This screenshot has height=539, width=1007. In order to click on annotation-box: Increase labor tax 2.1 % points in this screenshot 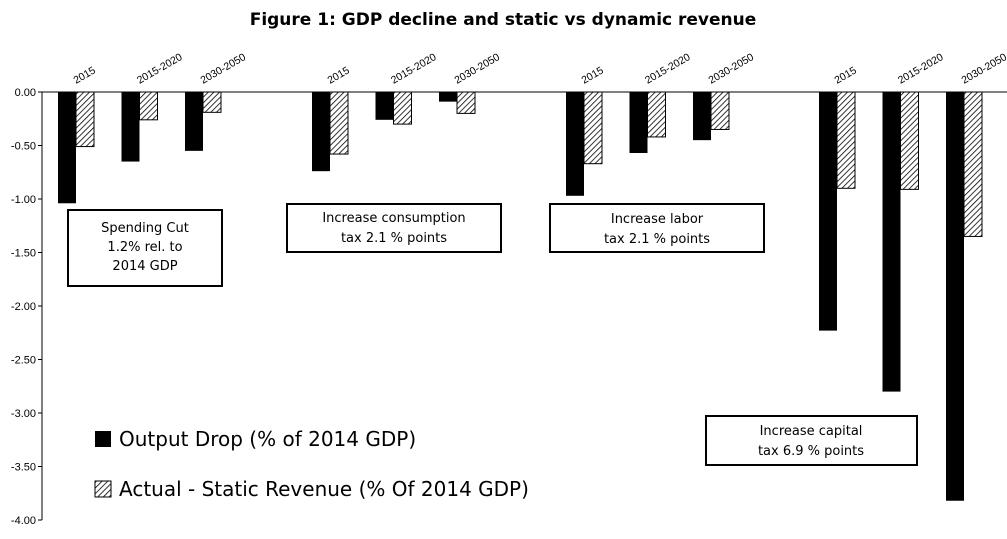, I will do `click(657, 228)`.